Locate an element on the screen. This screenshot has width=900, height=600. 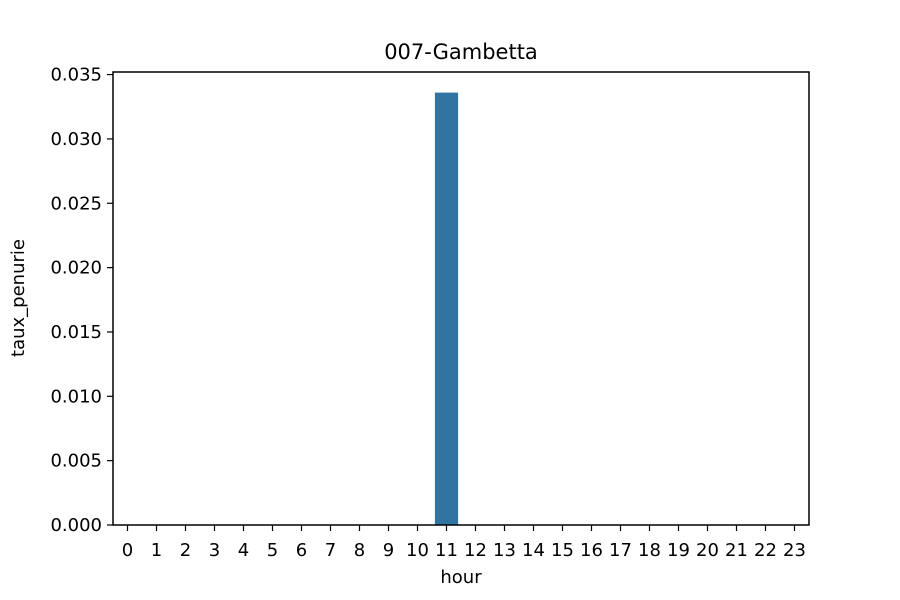
y-tick-label: 0.000 is located at coordinates (76, 525).